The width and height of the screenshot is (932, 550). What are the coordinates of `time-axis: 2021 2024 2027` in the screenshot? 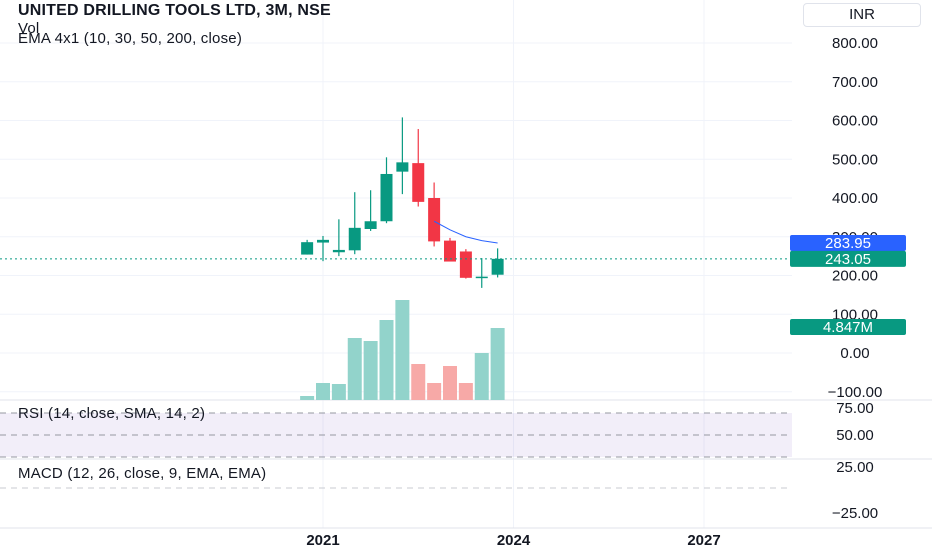 It's located at (466, 538).